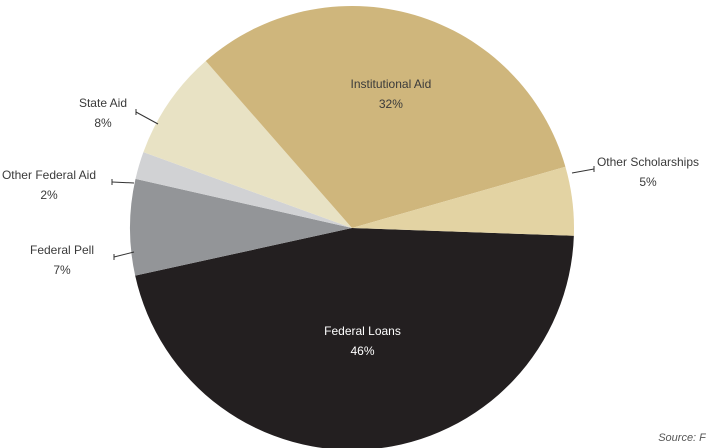 Image resolution: width=706 pixels, height=448 pixels. Describe the element at coordinates (463, 201) in the screenshot. I see `pie-slice-other-scholarships` at that location.